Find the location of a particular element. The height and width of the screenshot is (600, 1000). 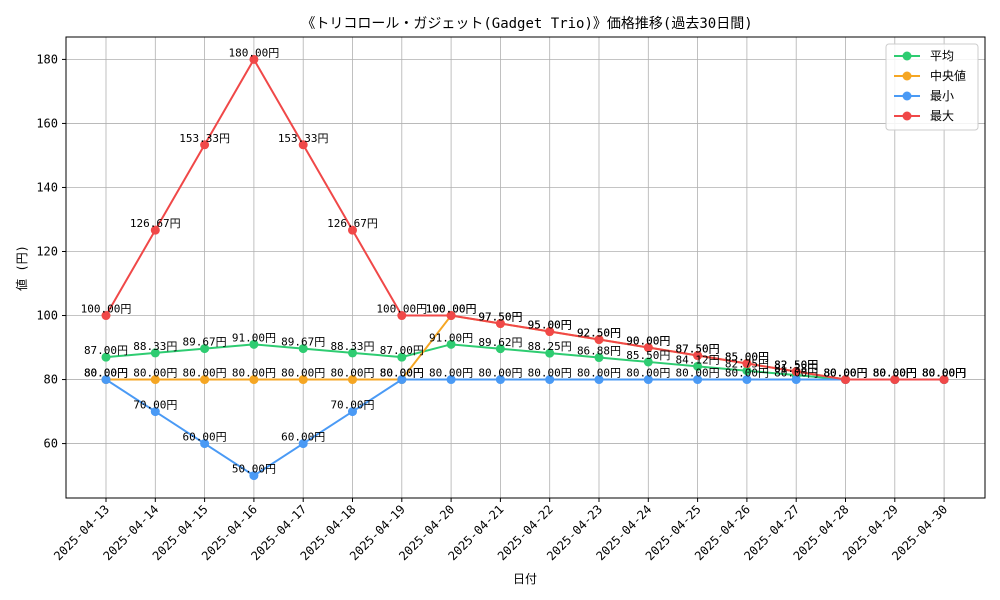

y-tick-label: 60 is located at coordinates (51, 444).